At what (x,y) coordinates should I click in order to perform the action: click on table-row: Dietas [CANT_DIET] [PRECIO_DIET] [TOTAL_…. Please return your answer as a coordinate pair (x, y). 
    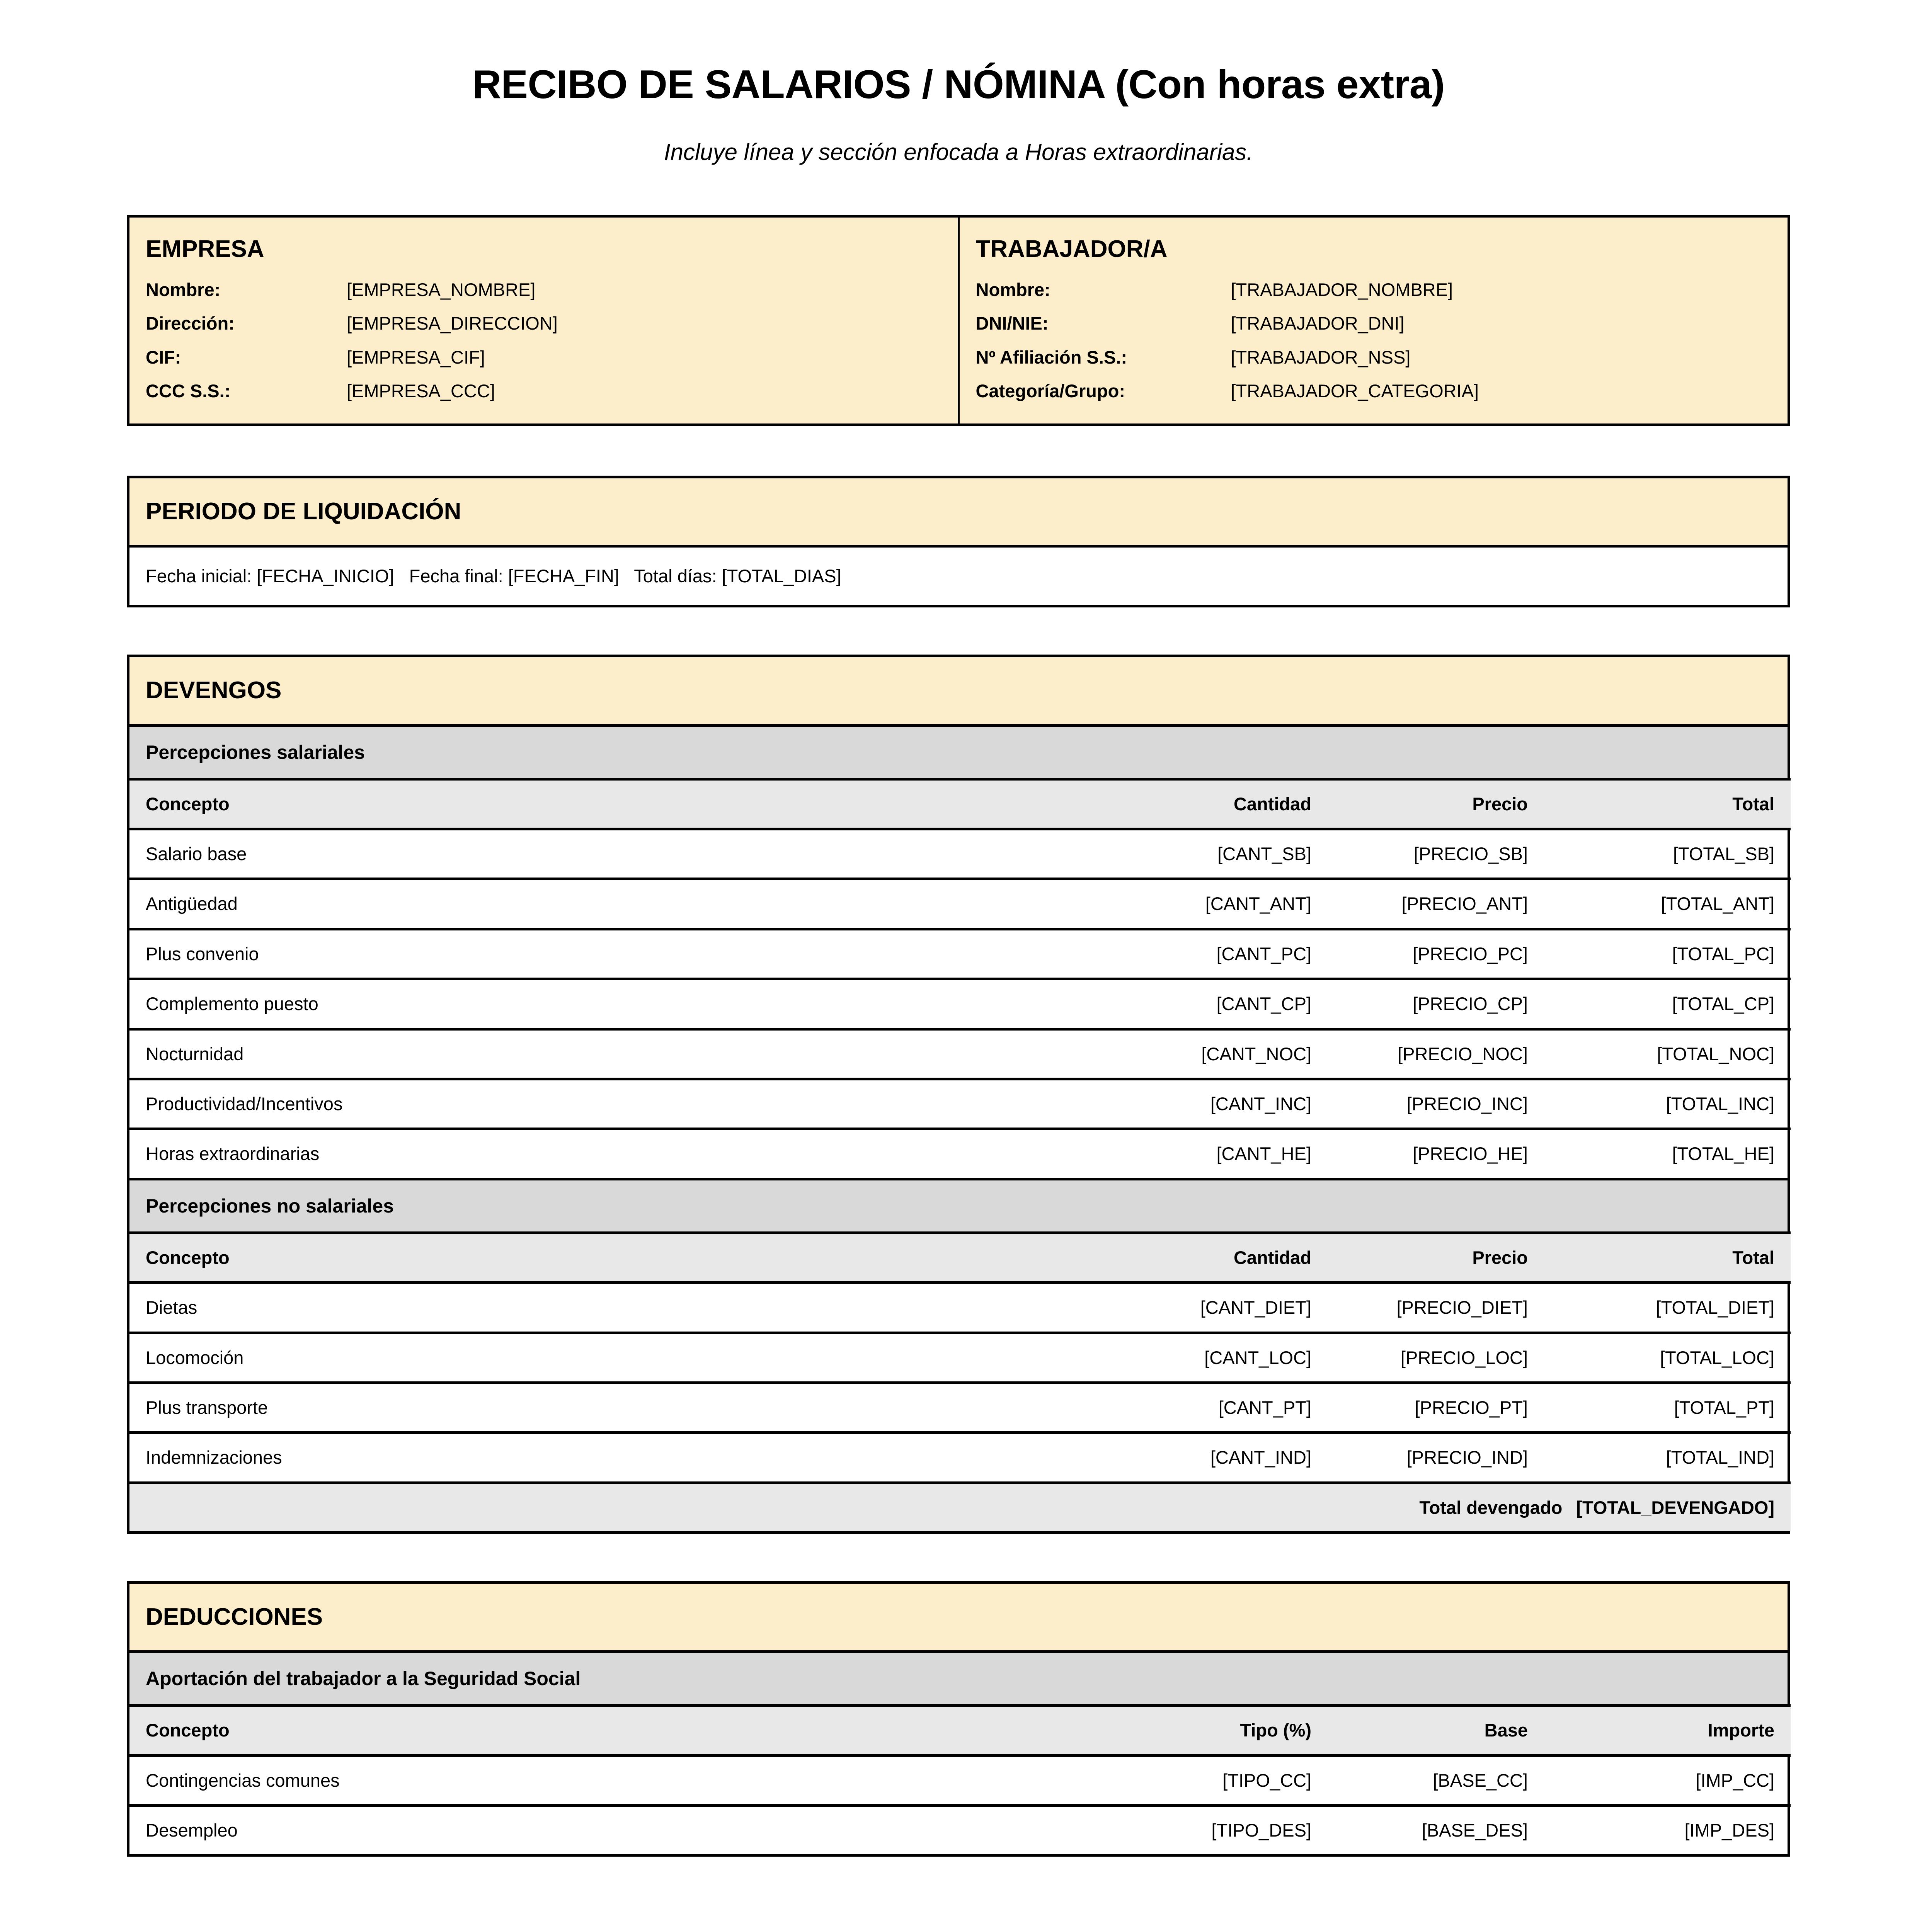
    Looking at the image, I should click on (960, 1307).